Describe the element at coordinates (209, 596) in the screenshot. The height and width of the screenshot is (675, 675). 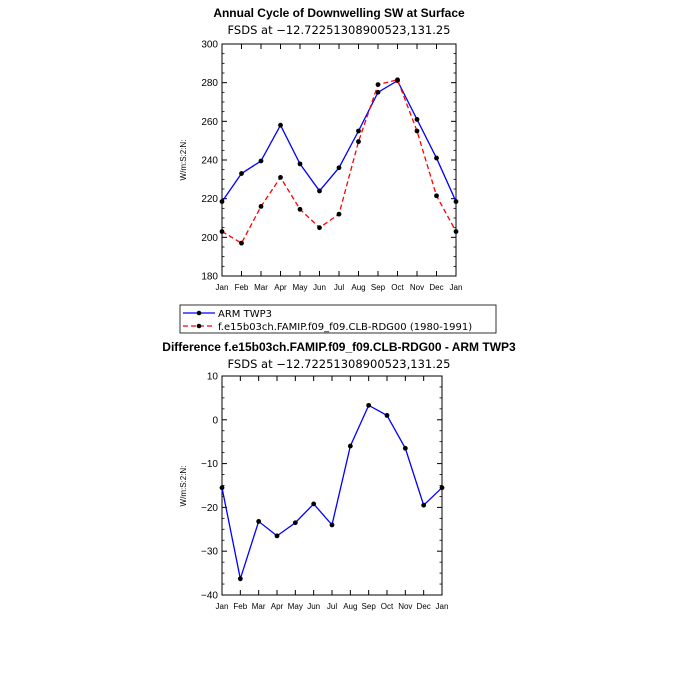
I see `y-tick-label: −40` at that location.